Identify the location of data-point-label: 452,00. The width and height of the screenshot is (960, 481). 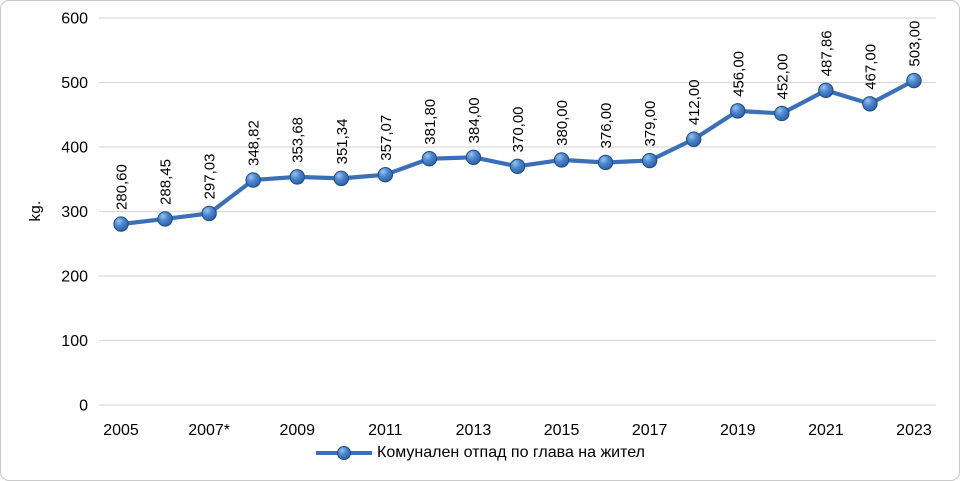
(782, 77).